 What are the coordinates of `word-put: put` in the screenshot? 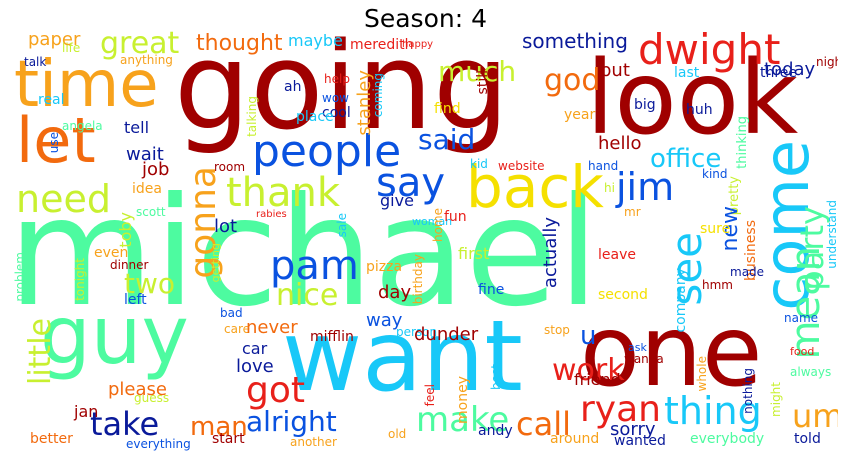 It's located at (615, 70).